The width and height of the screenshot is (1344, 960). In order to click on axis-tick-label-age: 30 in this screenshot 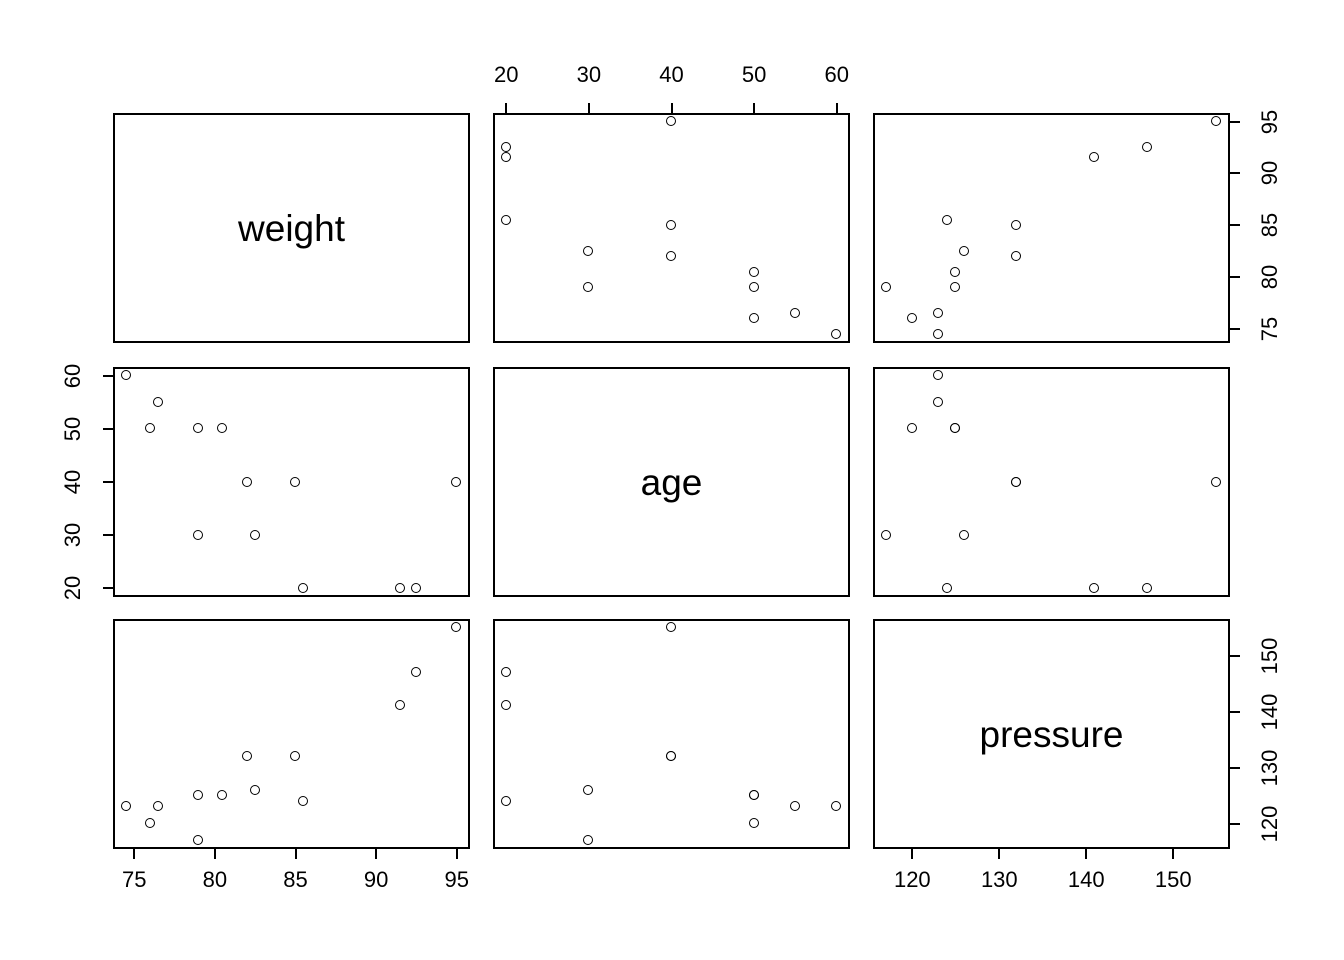, I will do `click(72, 535)`.